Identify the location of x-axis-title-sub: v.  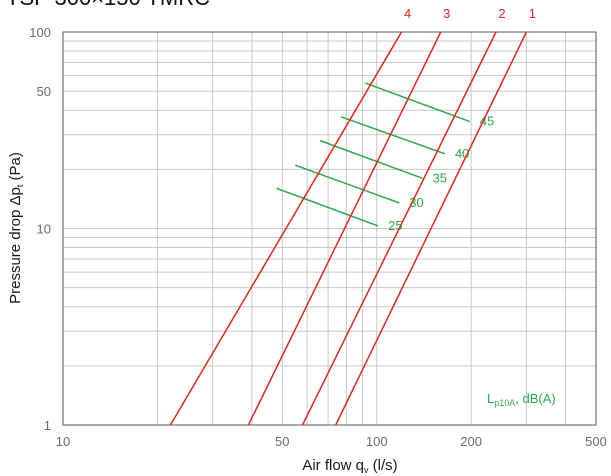
(366, 470).